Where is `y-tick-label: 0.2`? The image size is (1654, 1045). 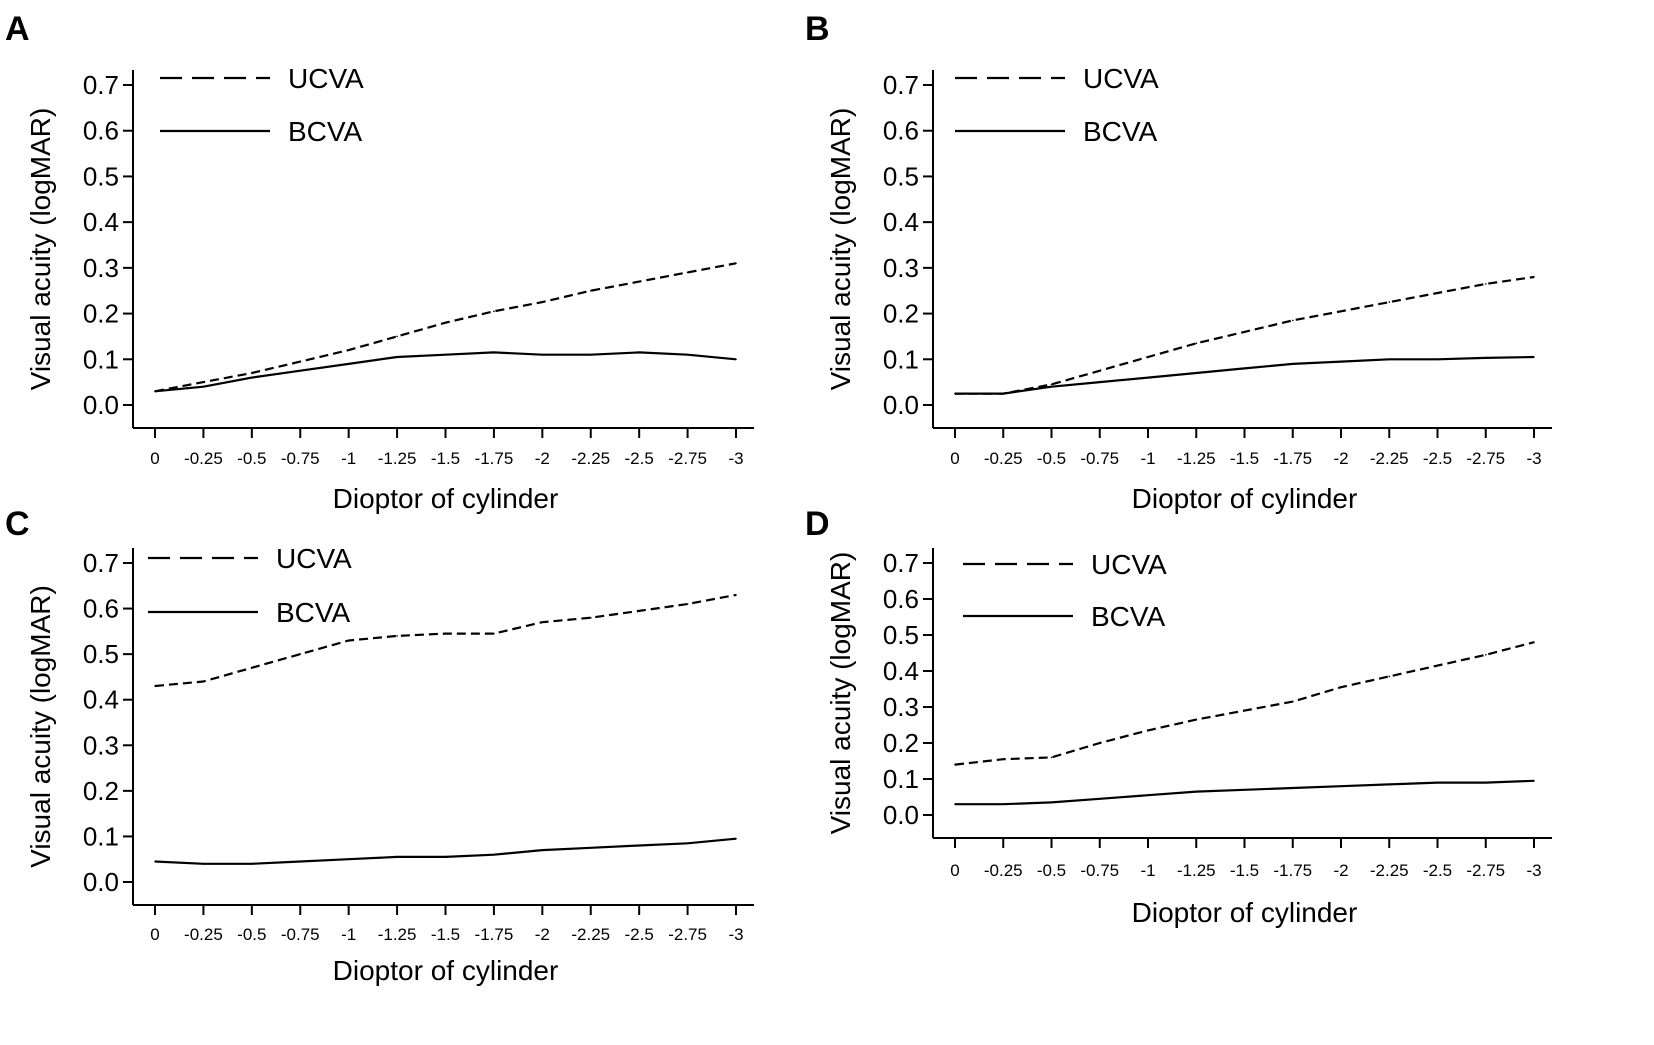
y-tick-label: 0.2 is located at coordinates (901, 743).